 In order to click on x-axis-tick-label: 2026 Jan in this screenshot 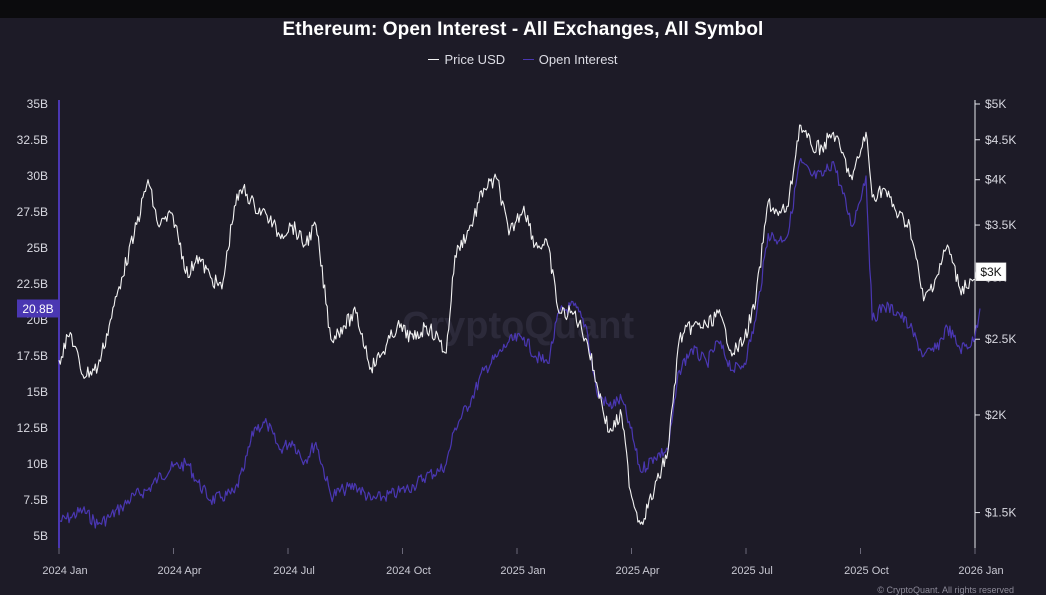, I will do `click(980, 571)`.